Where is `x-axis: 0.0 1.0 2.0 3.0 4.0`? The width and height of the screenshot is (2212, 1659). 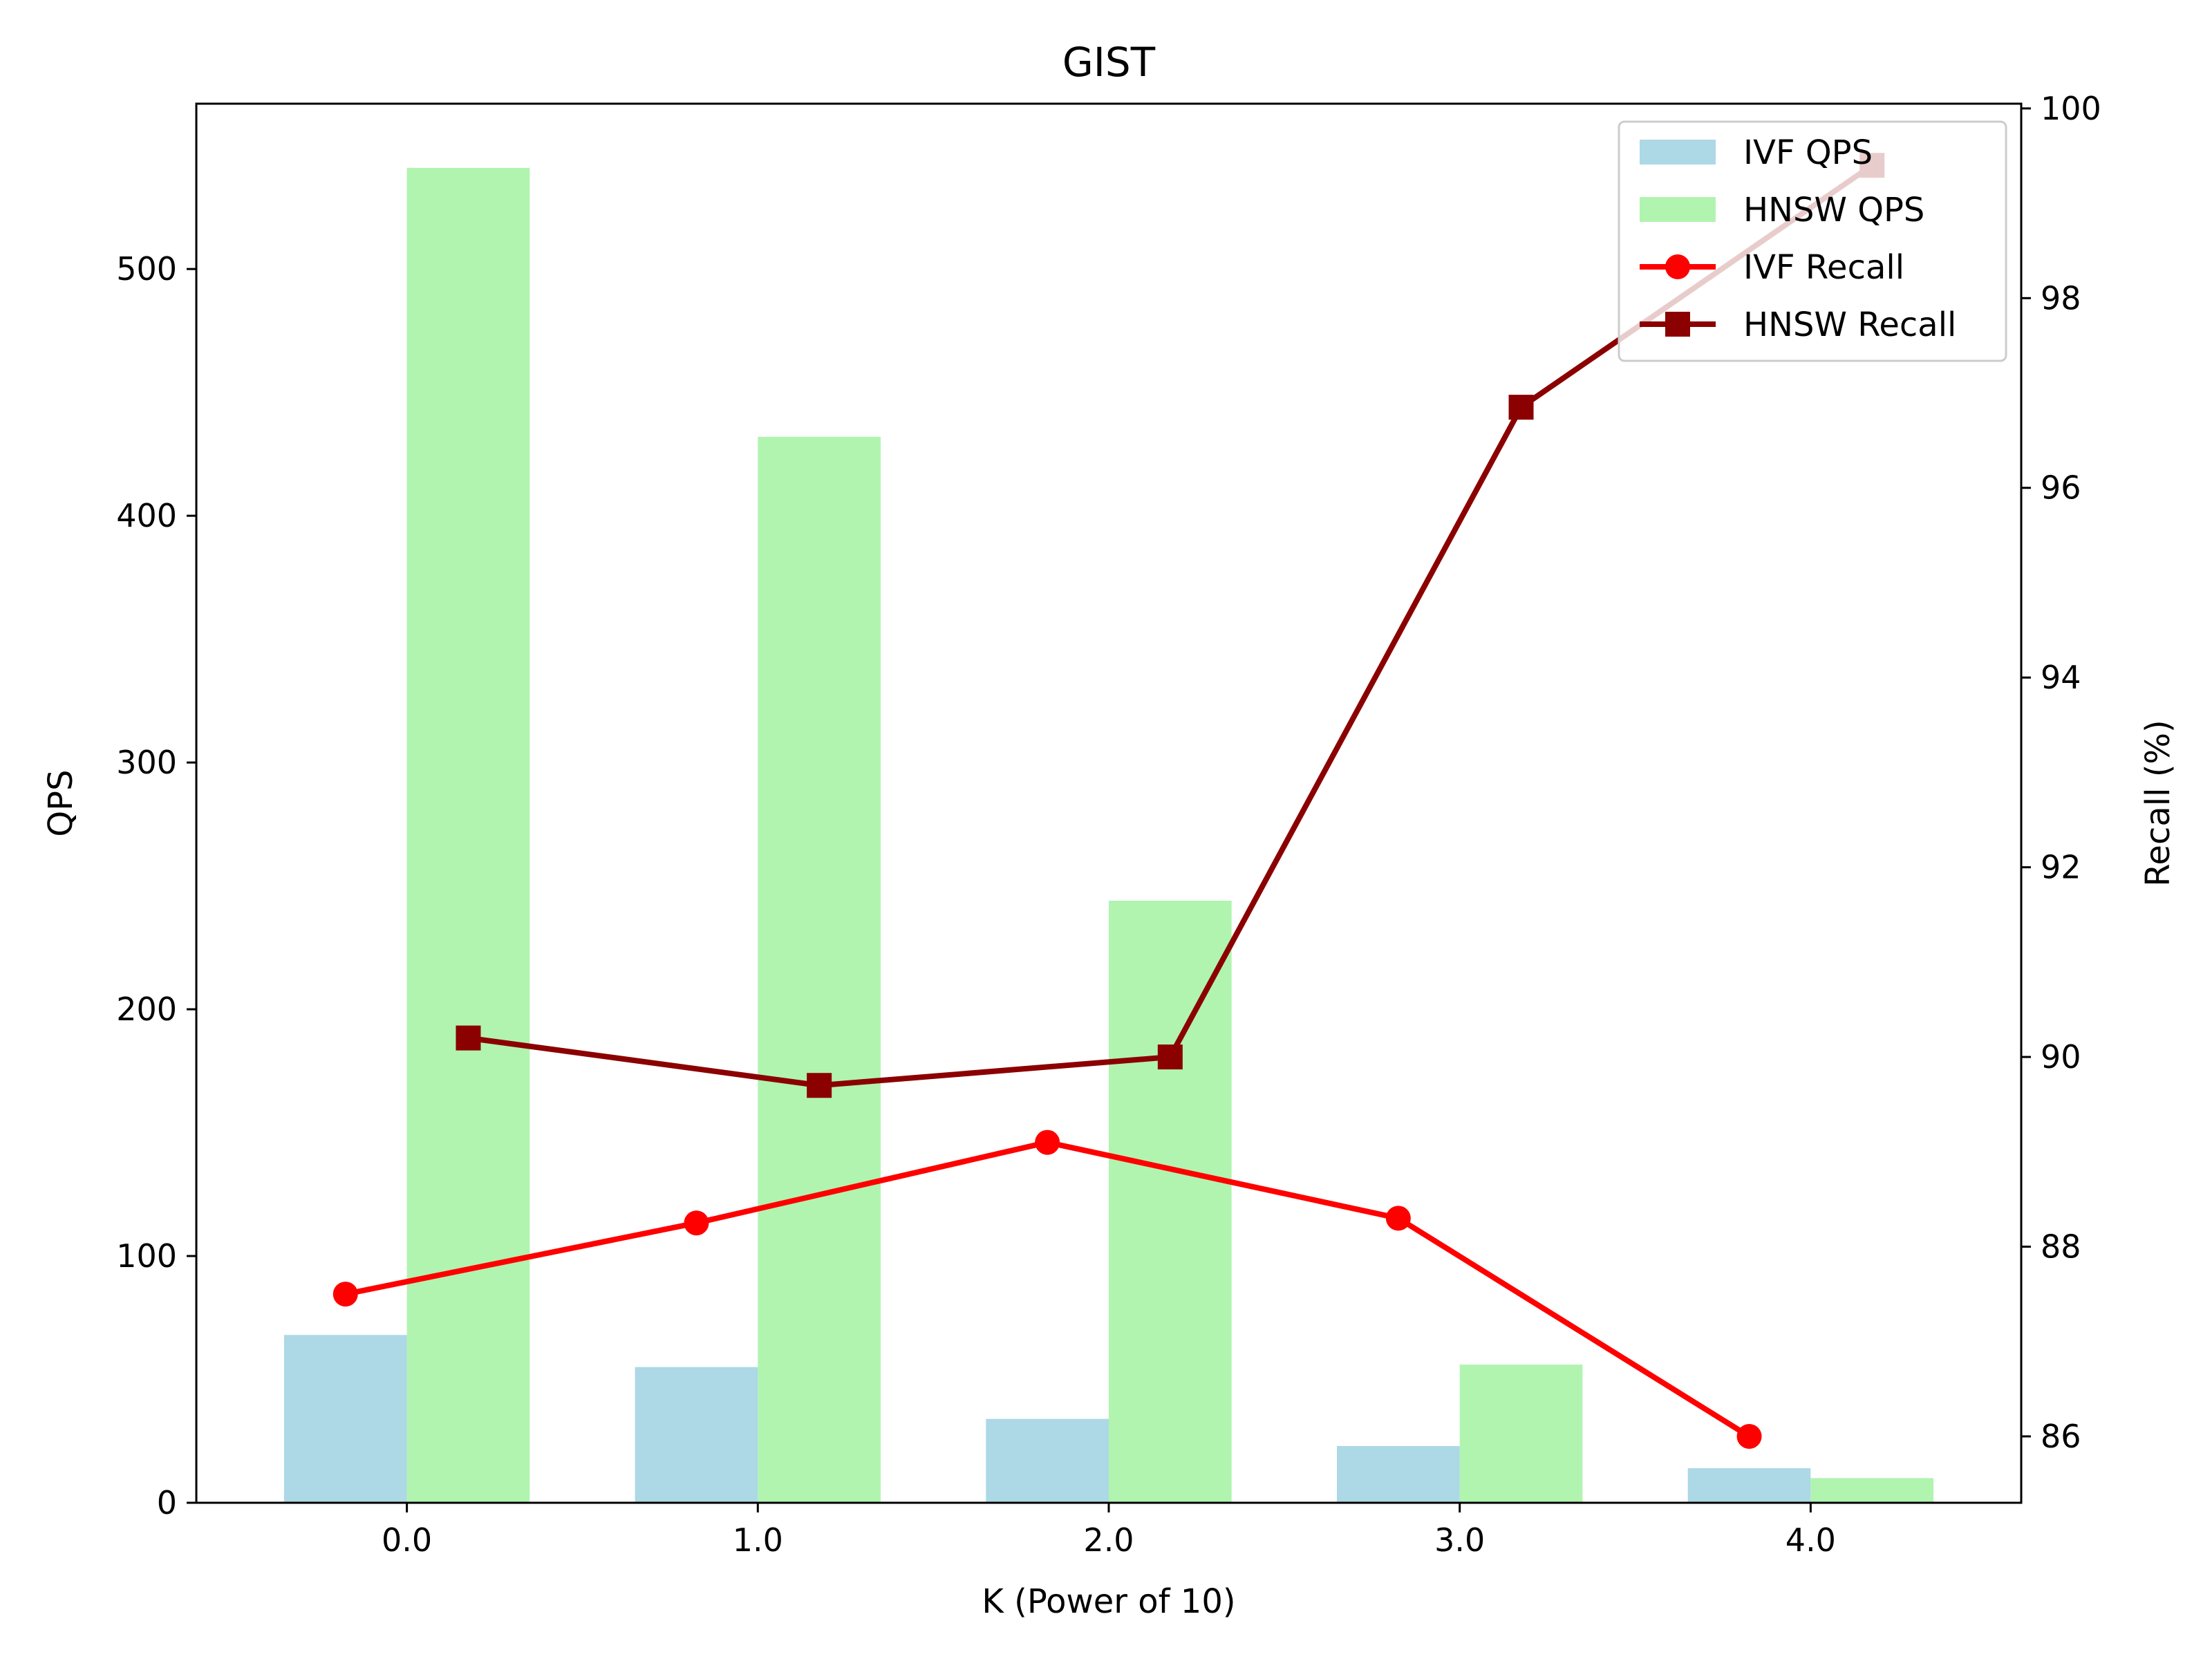 x-axis: 0.0 1.0 2.0 3.0 4.0 is located at coordinates (1109, 1531).